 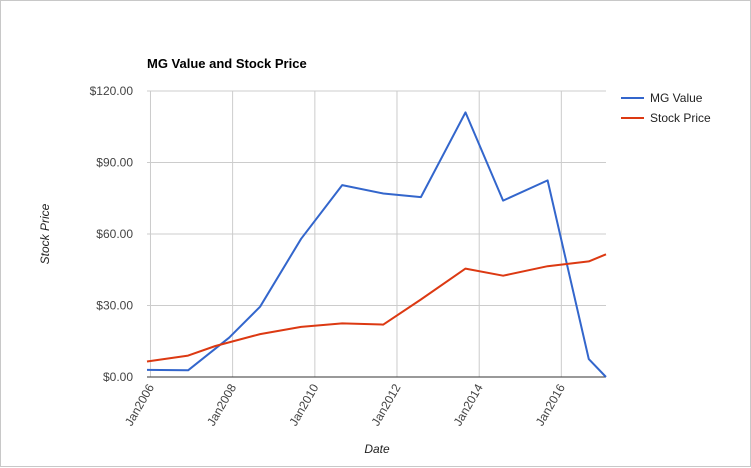 I want to click on y-tick-label: $0.00, so click(x=118, y=377).